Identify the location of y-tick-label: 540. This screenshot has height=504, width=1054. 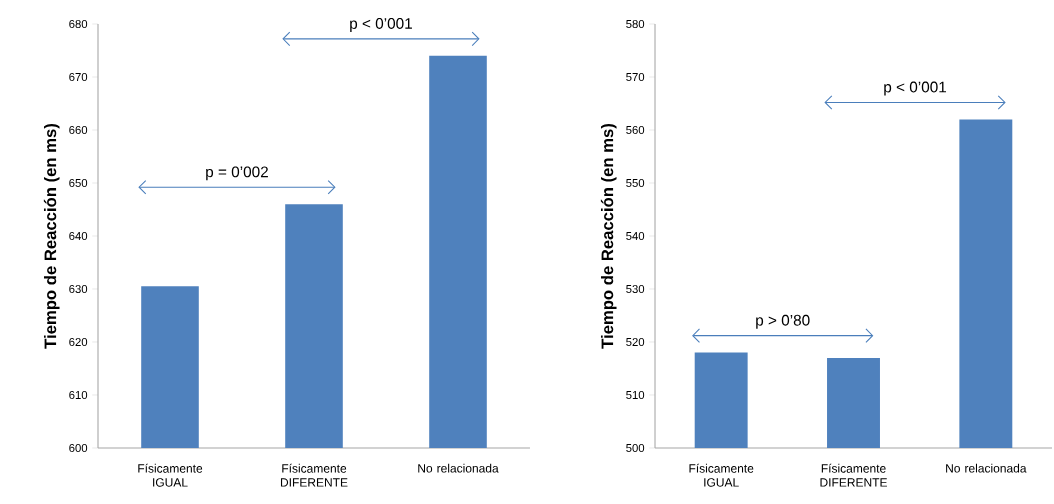
(635, 236).